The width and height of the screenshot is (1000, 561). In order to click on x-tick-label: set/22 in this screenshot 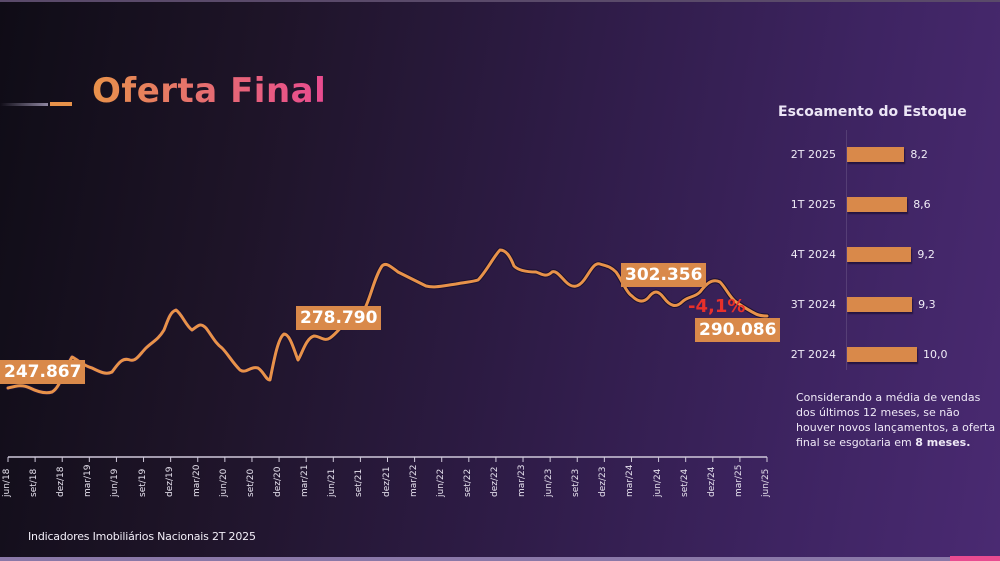, I will do `click(467, 482)`.